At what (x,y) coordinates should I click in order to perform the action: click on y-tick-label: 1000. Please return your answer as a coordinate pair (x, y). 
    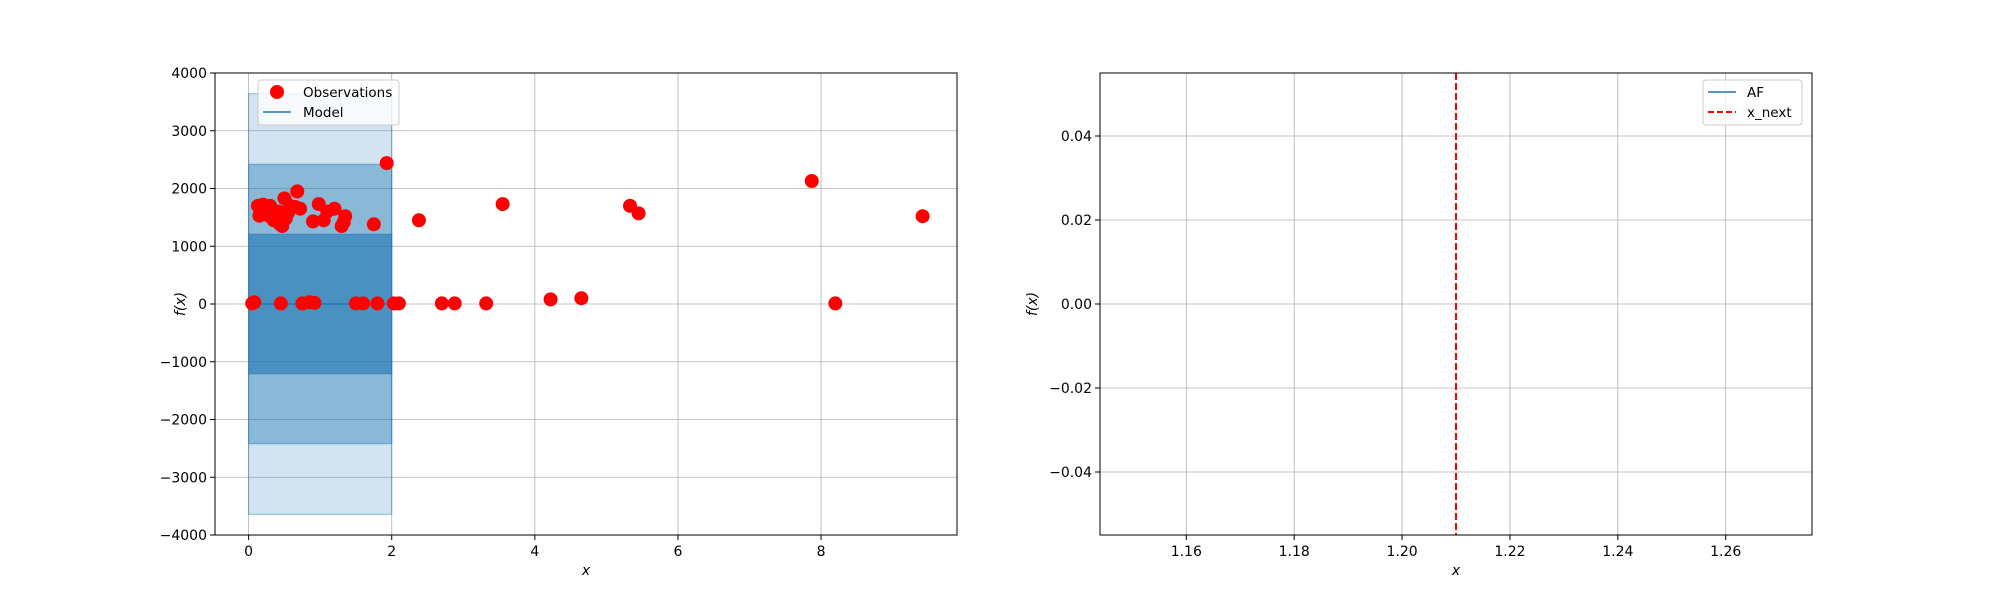
    Looking at the image, I should click on (189, 247).